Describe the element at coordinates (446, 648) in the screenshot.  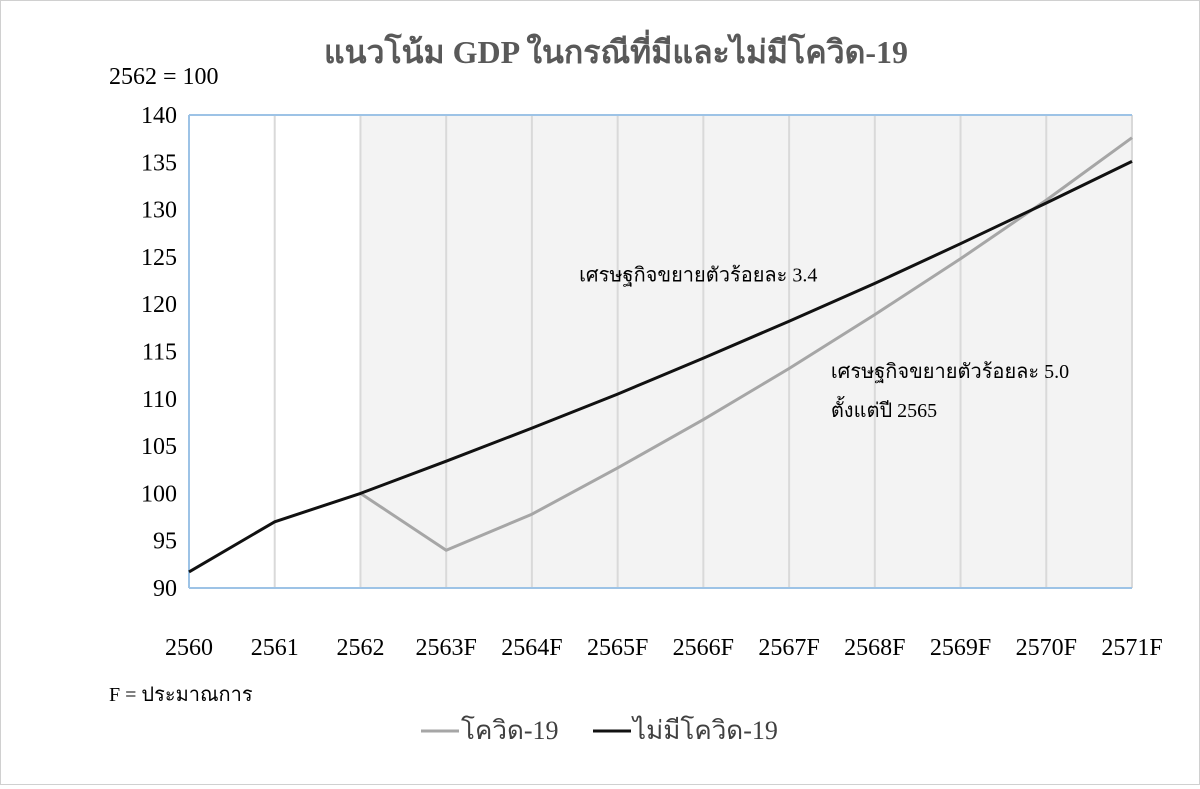
I see `x-tick-label: 2563F` at that location.